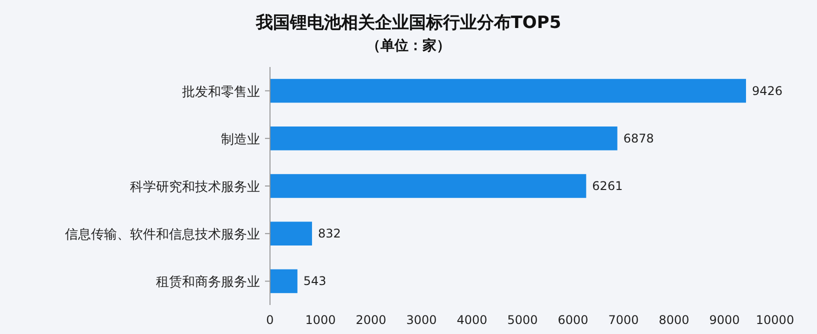  What do you see at coordinates (638, 138) in the screenshot?
I see `data-label: 6878` at bounding box center [638, 138].